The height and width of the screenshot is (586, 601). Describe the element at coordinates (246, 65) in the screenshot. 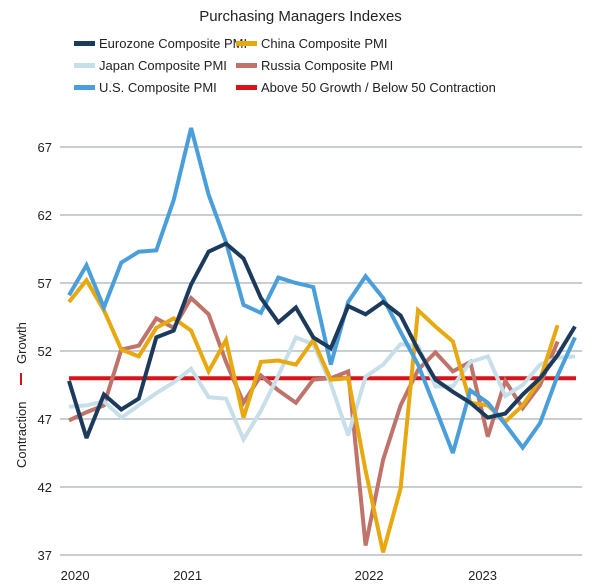

I see `legend-swatch-russia` at that location.